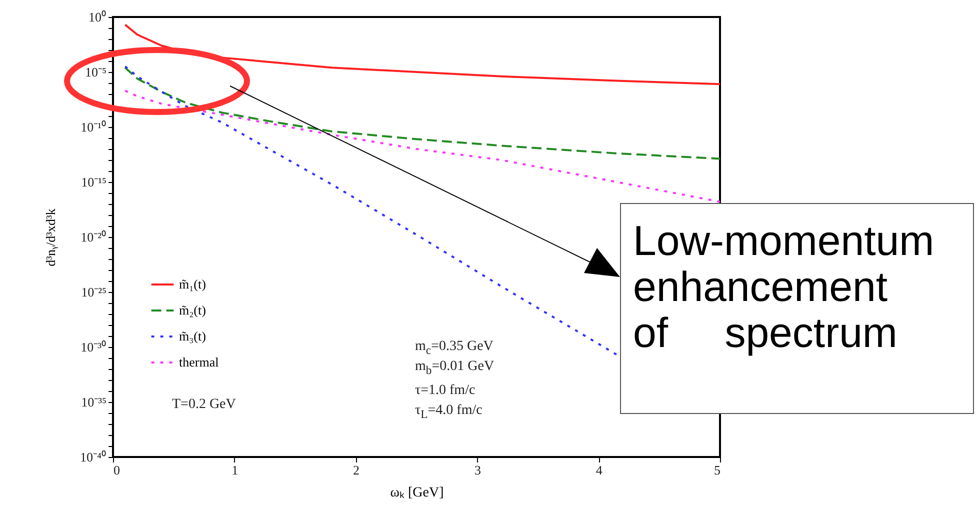 The image size is (976, 526). What do you see at coordinates (192, 310) in the screenshot?
I see `legend-label: m̃₂(t)` at bounding box center [192, 310].